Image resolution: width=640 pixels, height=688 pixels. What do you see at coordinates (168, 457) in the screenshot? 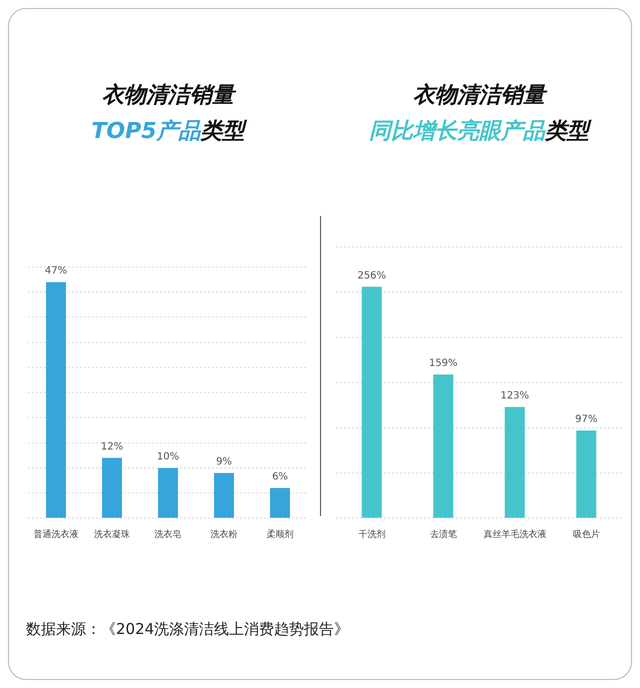
I see `data-label: 10%` at bounding box center [168, 457].